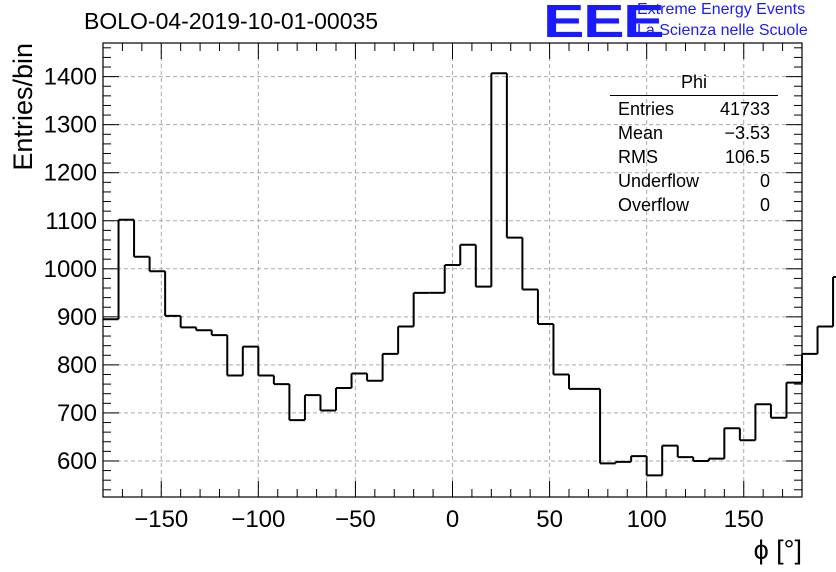 The height and width of the screenshot is (572, 836). What do you see at coordinates (70, 269) in the screenshot?
I see `y-tick-label: 1000` at bounding box center [70, 269].